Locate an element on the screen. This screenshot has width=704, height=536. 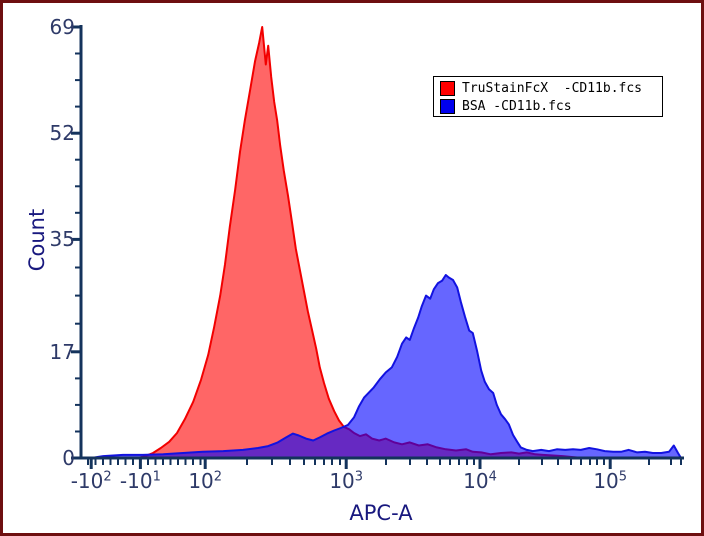
y-tick-label-0: 0 is located at coordinates (68, 458).